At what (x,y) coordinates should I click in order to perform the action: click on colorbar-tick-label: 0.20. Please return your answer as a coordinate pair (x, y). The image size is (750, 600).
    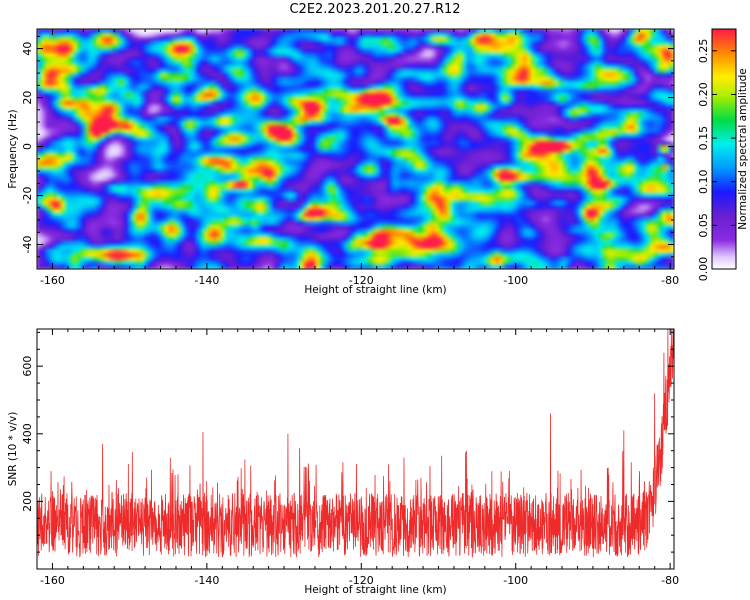
    Looking at the image, I should click on (703, 94).